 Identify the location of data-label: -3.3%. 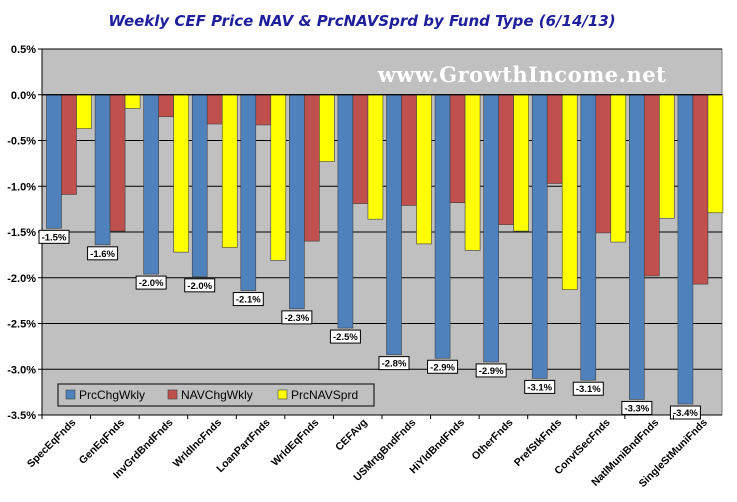
(636, 408).